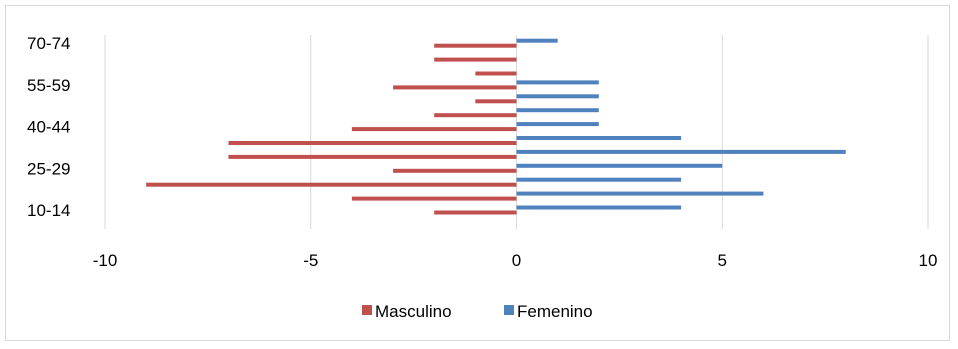  What do you see at coordinates (555, 311) in the screenshot?
I see `legend-label-femenino: Femenino` at bounding box center [555, 311].